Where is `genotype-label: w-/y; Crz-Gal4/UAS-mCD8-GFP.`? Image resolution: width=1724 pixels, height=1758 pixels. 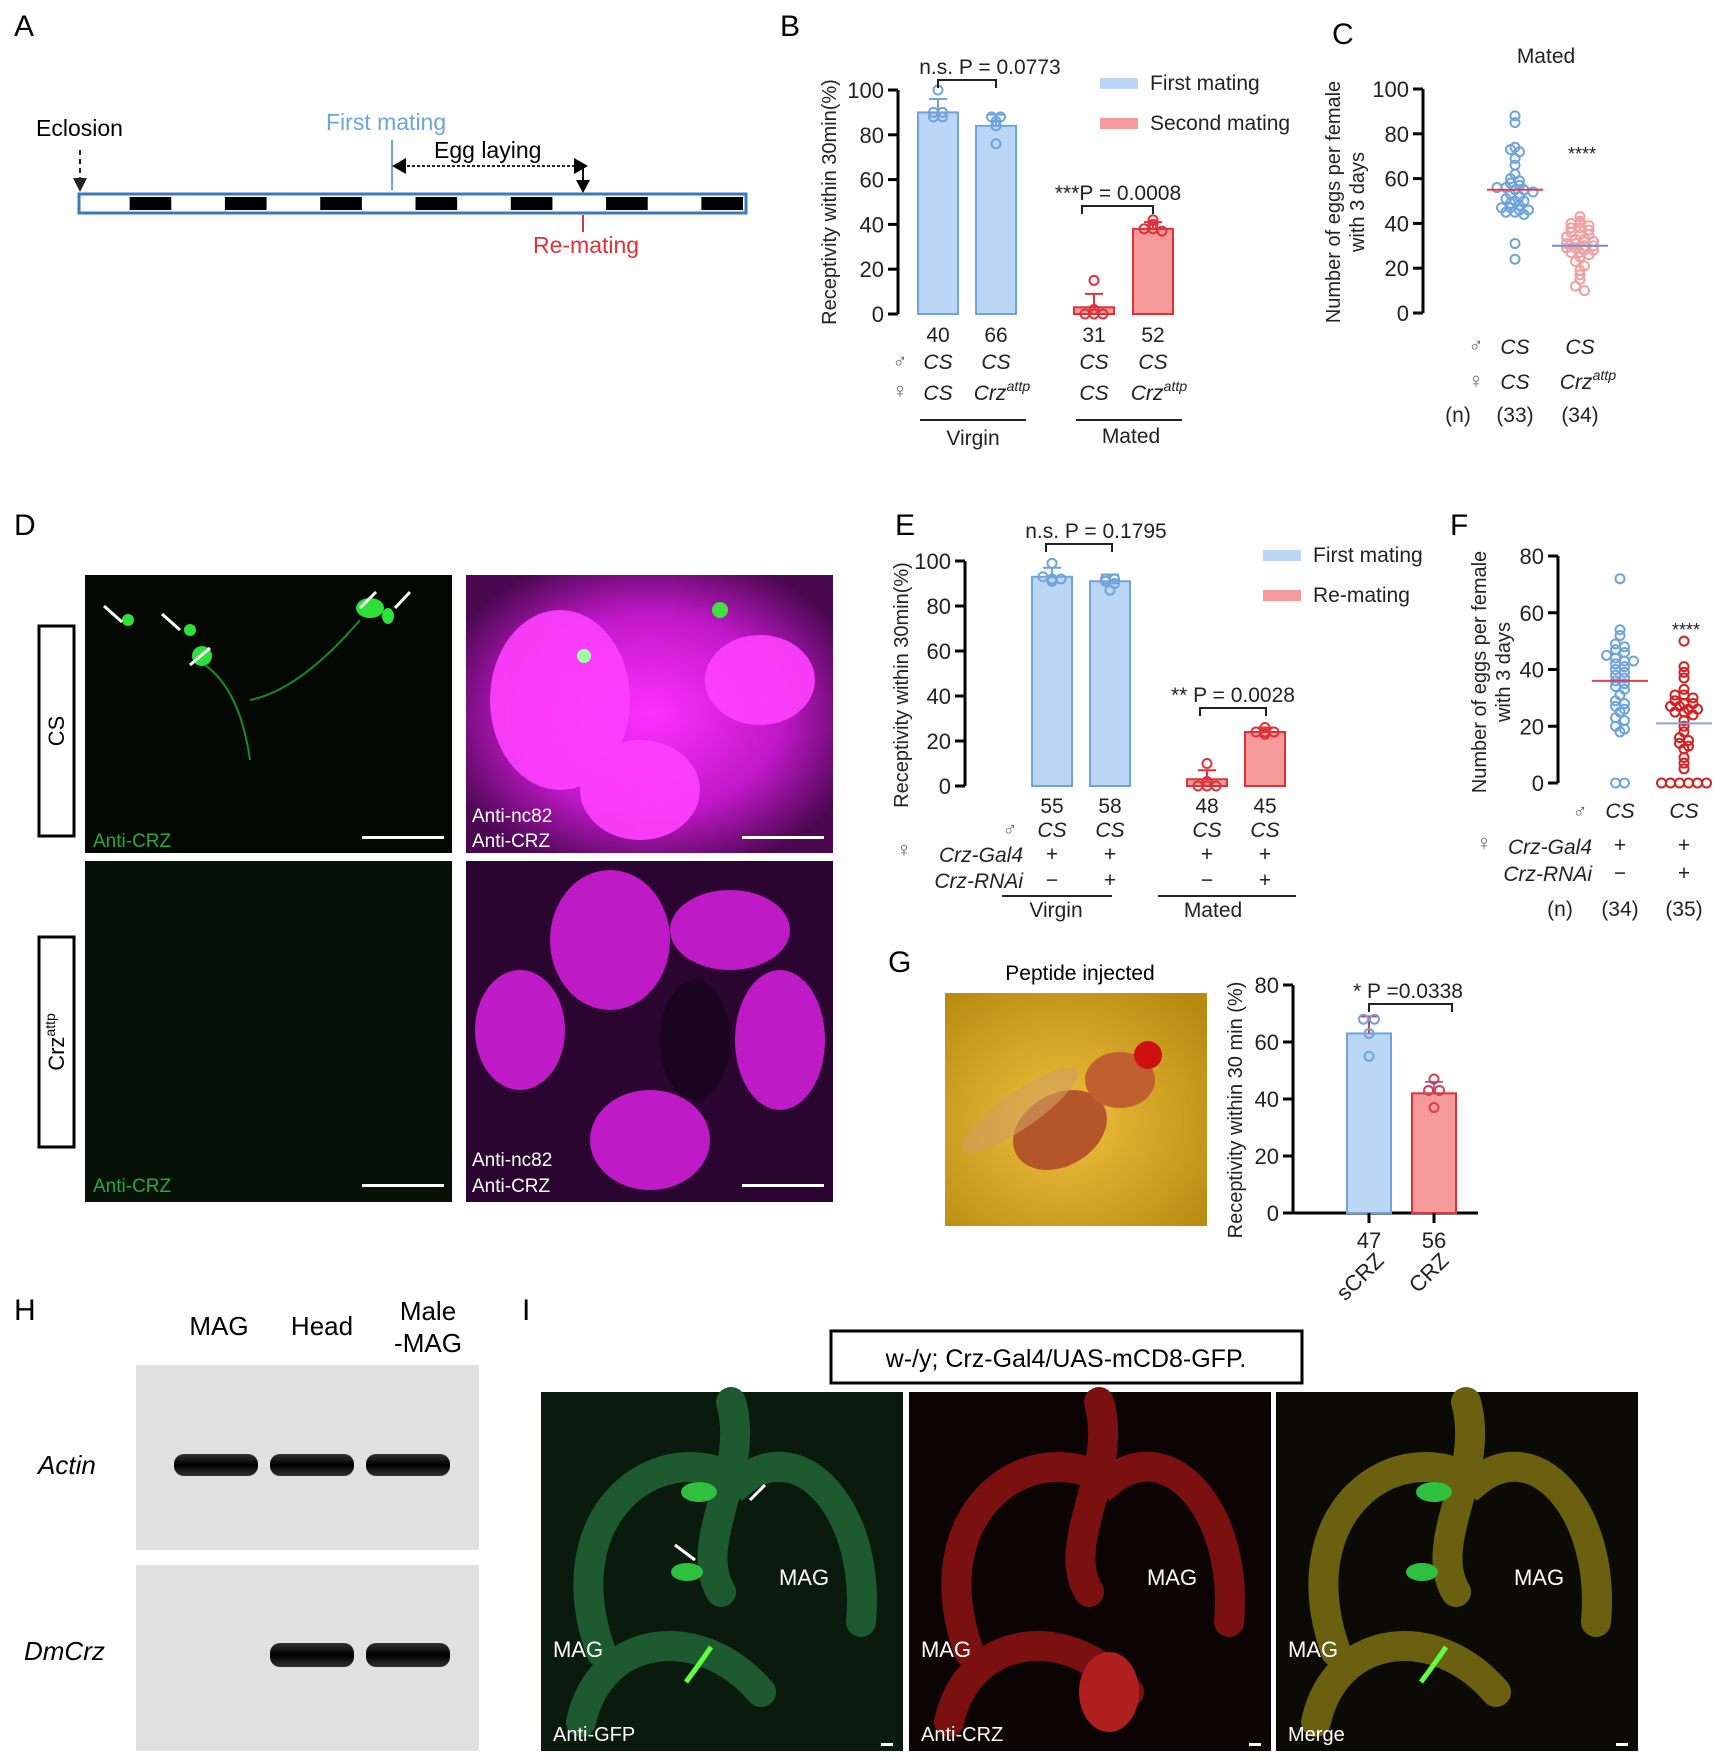 genotype-label: w-/y; Crz-Gal4/UAS-mCD8-GFP. is located at coordinates (1066, 1359).